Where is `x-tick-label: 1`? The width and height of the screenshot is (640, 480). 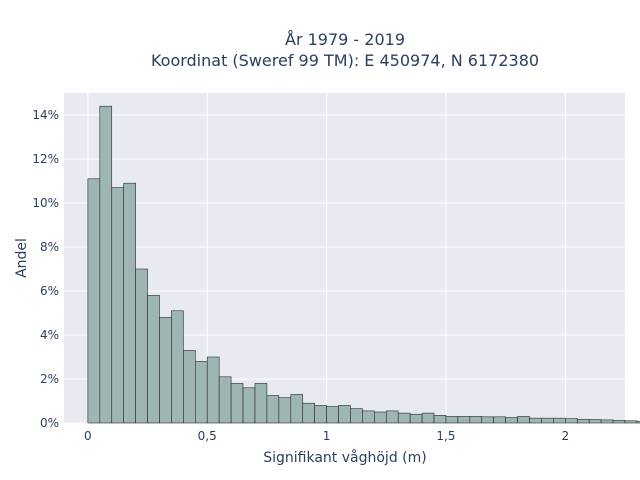
x-tick-label: 1 is located at coordinates (327, 436).